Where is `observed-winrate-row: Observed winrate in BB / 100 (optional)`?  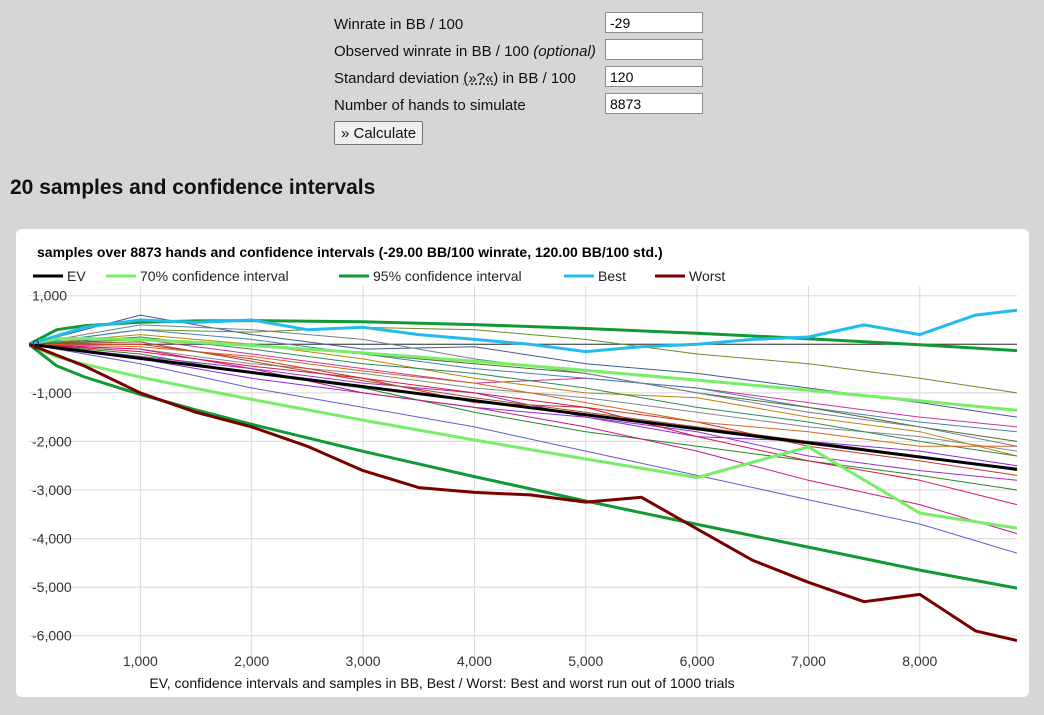 observed-winrate-row: Observed winrate in BB / 100 (optional) is located at coordinates (534, 52).